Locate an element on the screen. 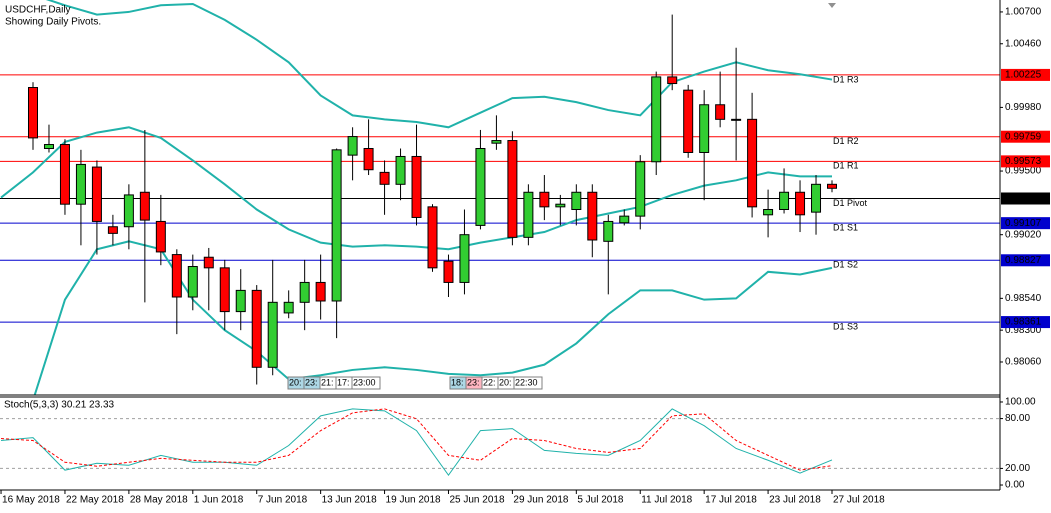  x-tick-label: 13 Jun 2018 is located at coordinates (349, 500).